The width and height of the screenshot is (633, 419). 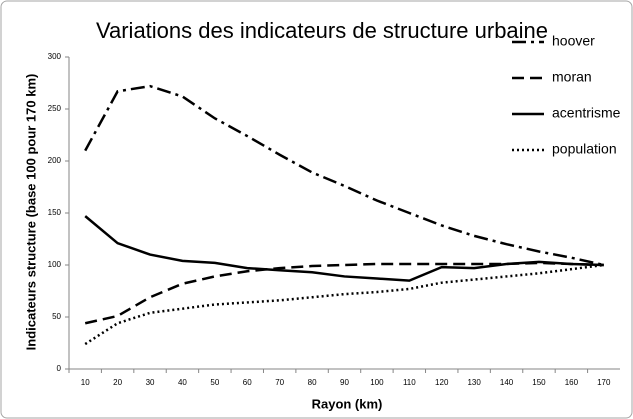 I want to click on x-tick-label: 50, so click(x=214, y=382).